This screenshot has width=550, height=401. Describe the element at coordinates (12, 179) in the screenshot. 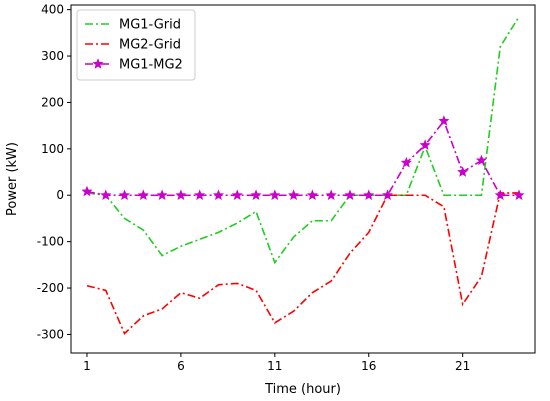

I see `y-axis-title: Power (kW)` at that location.